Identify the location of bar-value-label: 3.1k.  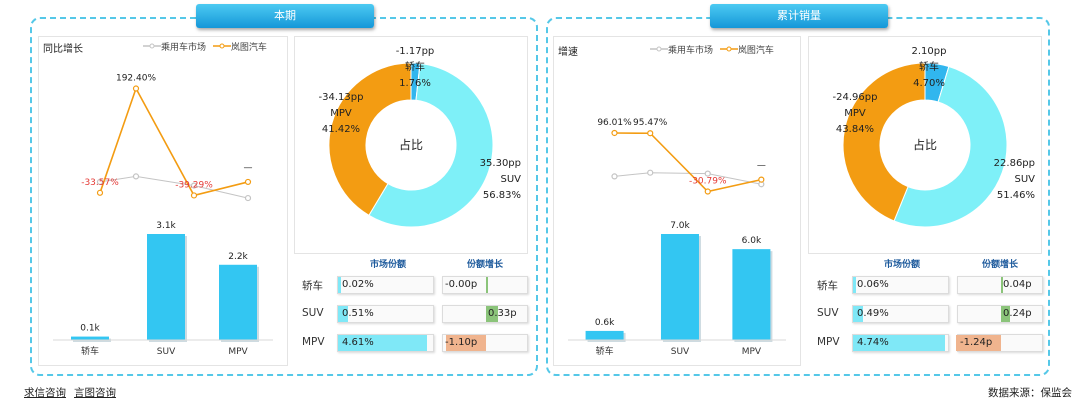
(166, 226).